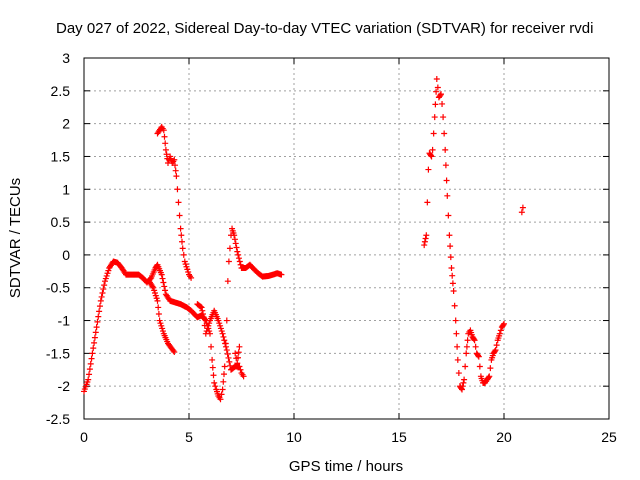 Image resolution: width=640 pixels, height=480 pixels. Describe the element at coordinates (58, 288) in the screenshot. I see `y-tick-label: -0.5` at that location.